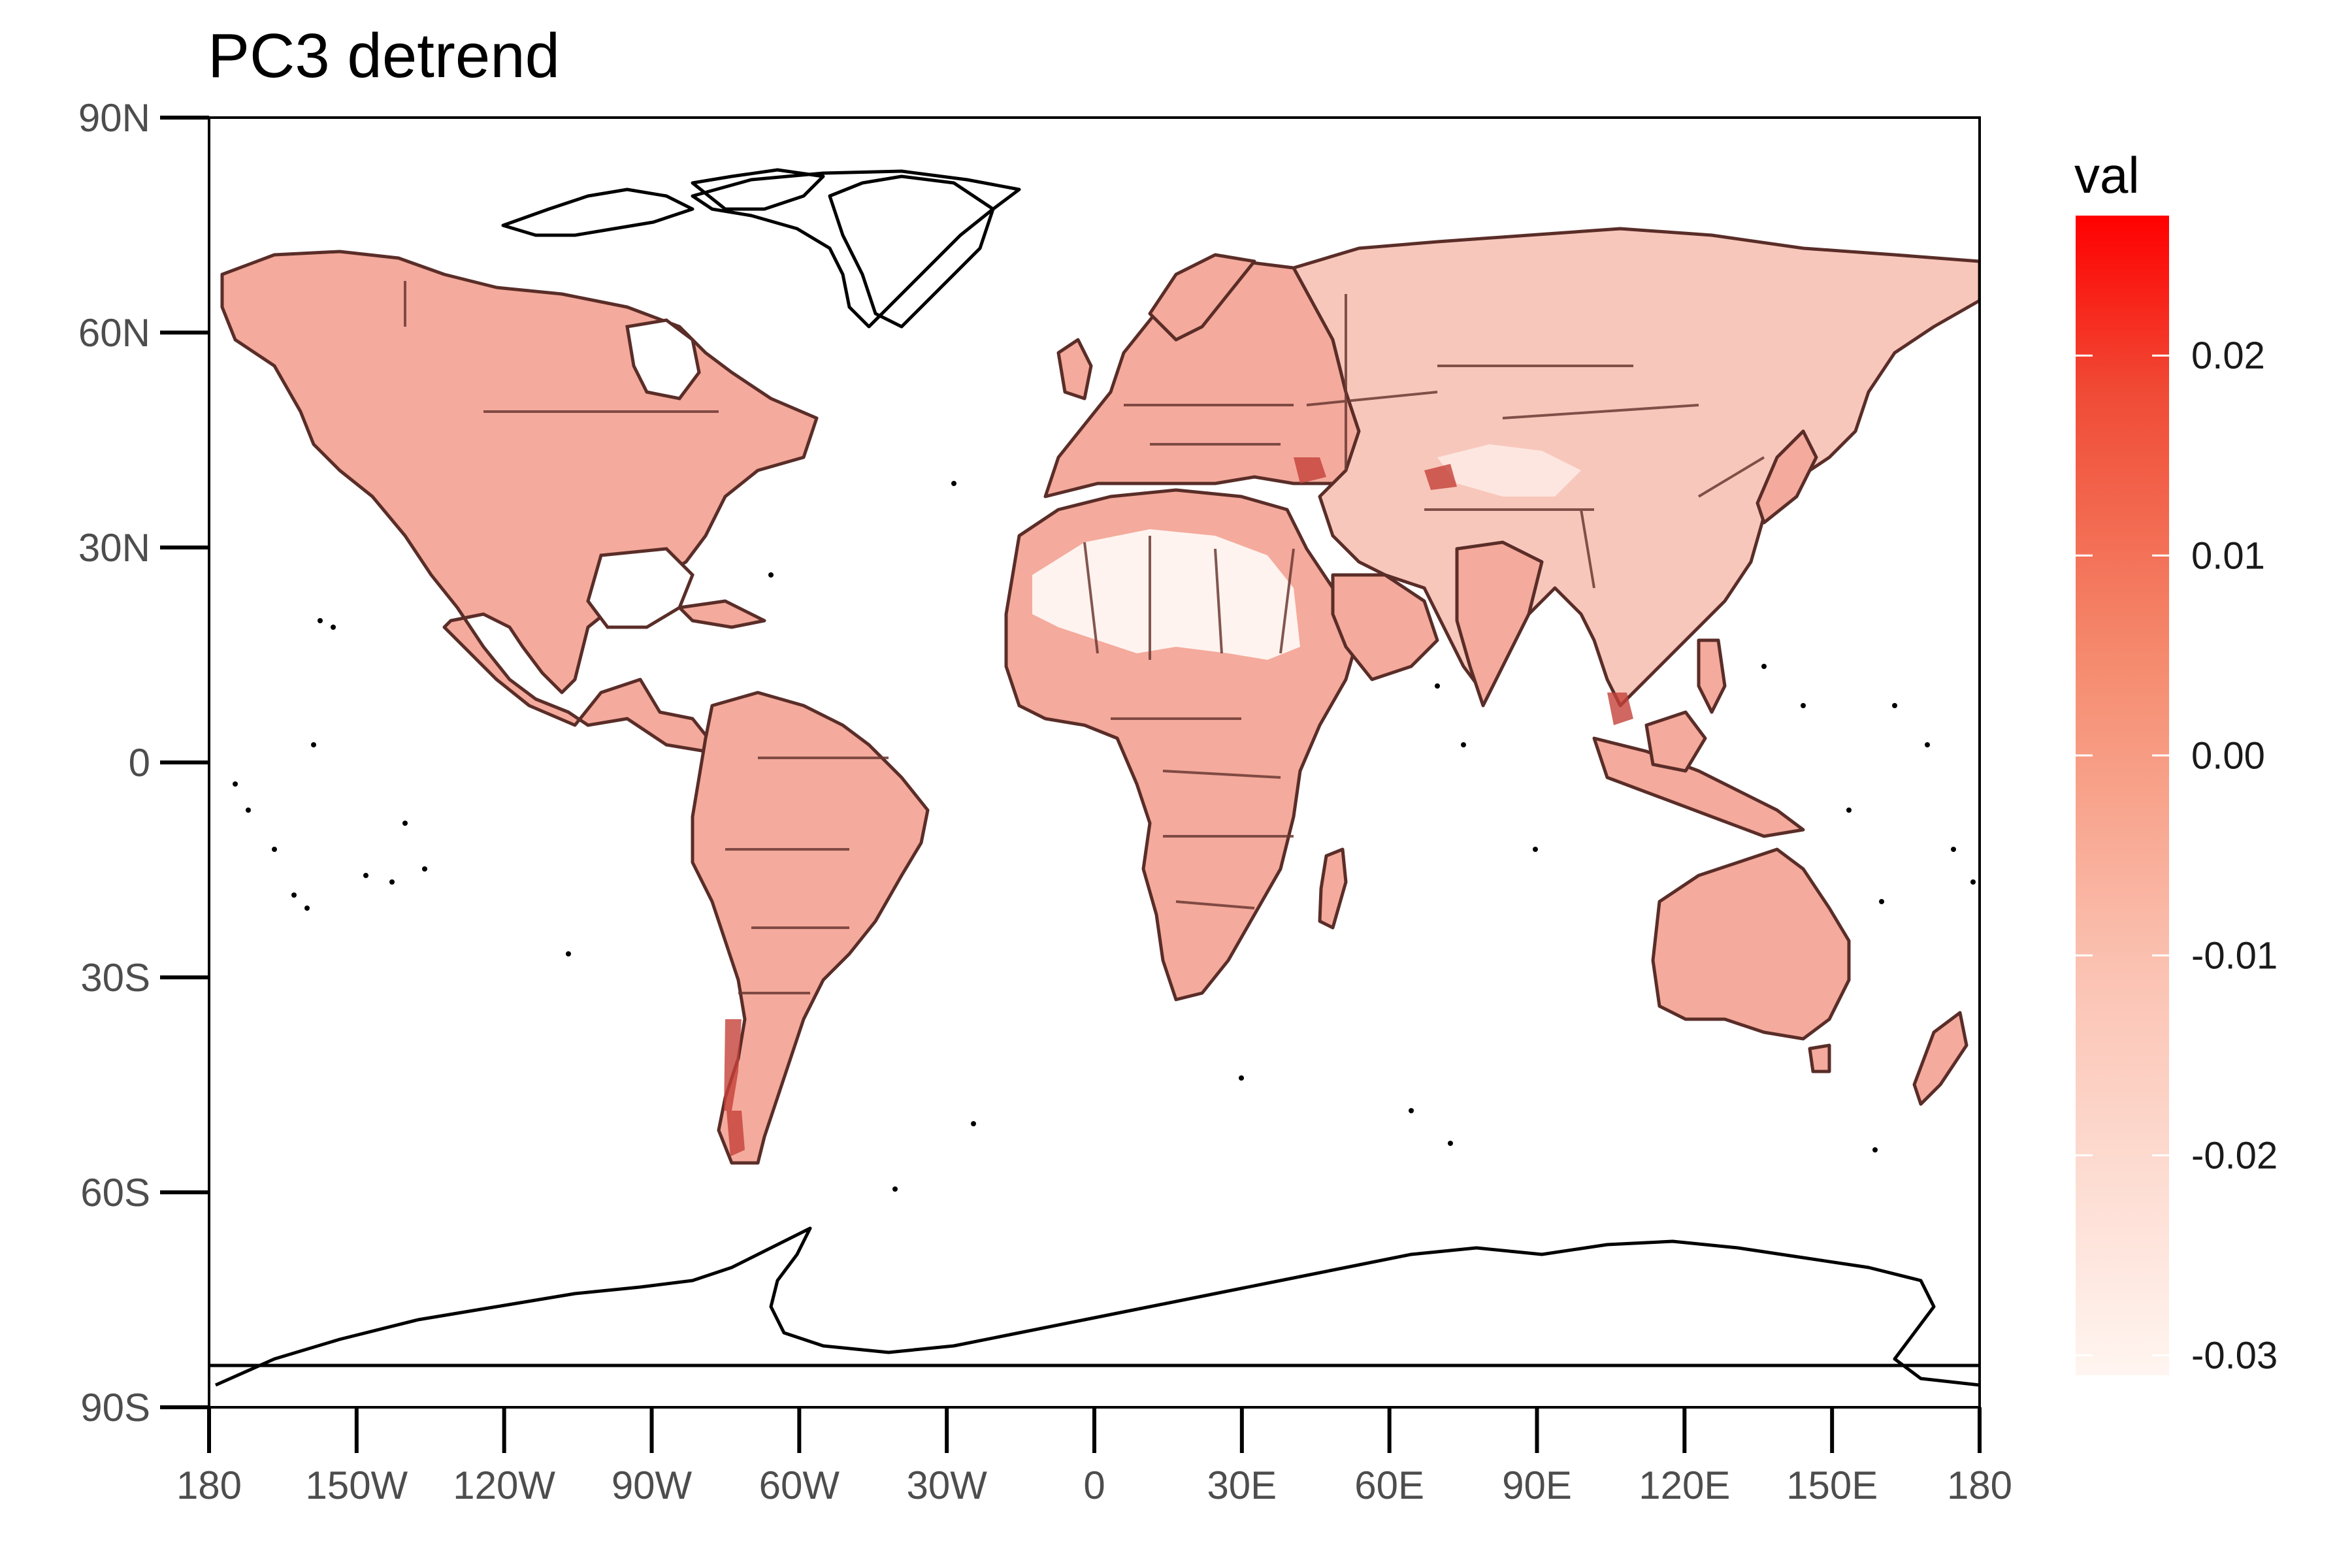 This screenshot has width=2352, height=1568. I want to click on x-tick-label: 60E, so click(1389, 1485).